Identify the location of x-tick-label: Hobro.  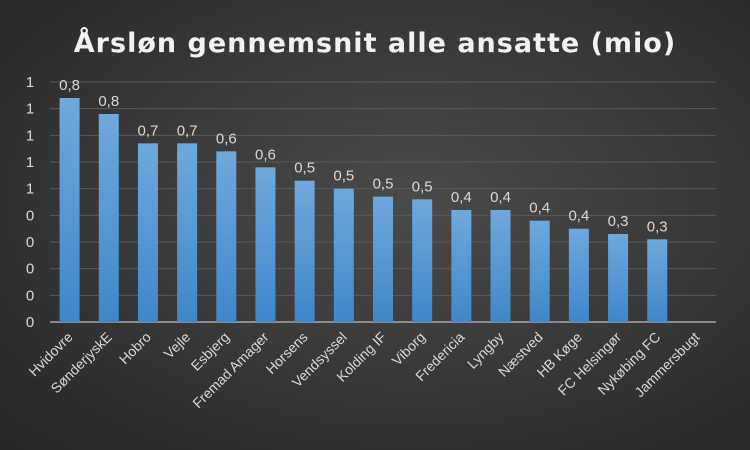
(135, 348).